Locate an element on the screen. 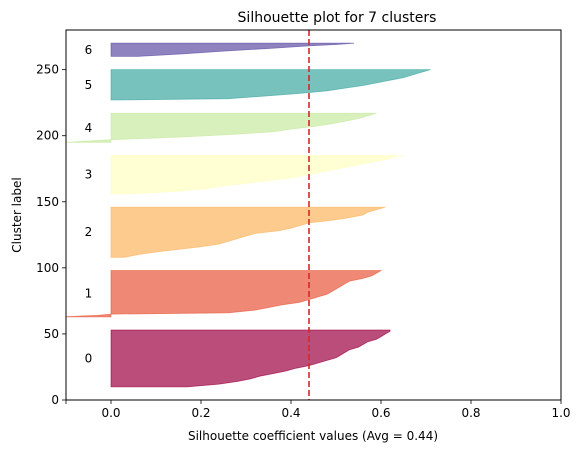 This screenshot has width=582, height=453. cluster-5-silhouette is located at coordinates (270, 85).